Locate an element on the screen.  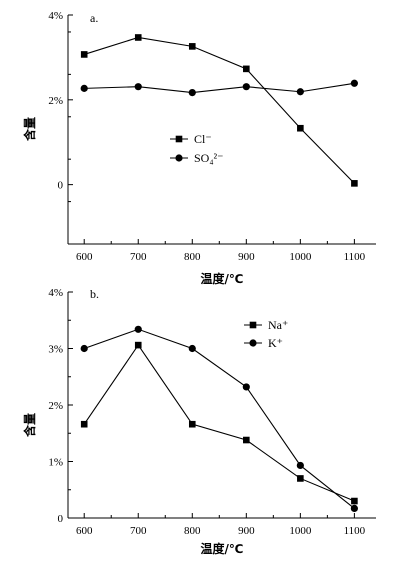
y-tick-label: 1% is located at coordinates (55, 463).